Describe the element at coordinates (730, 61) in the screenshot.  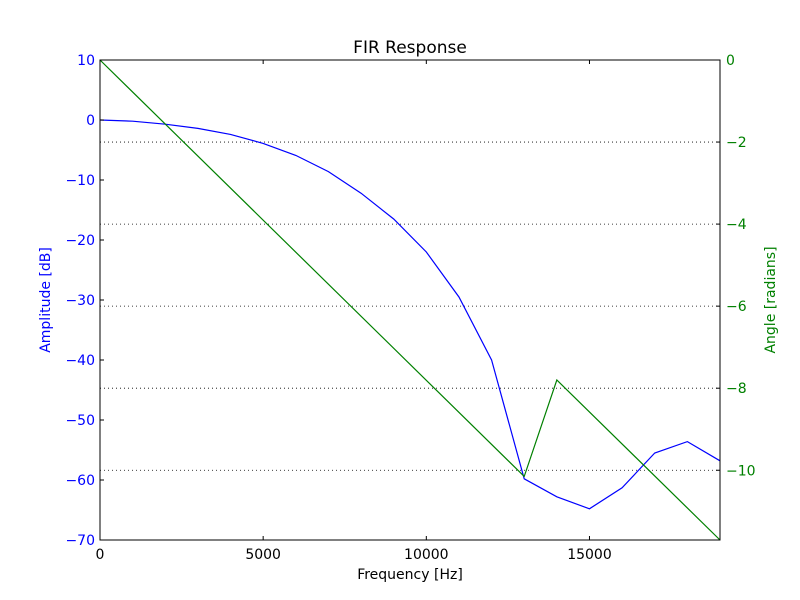
I see `y2-tick-label: 0` at that location.